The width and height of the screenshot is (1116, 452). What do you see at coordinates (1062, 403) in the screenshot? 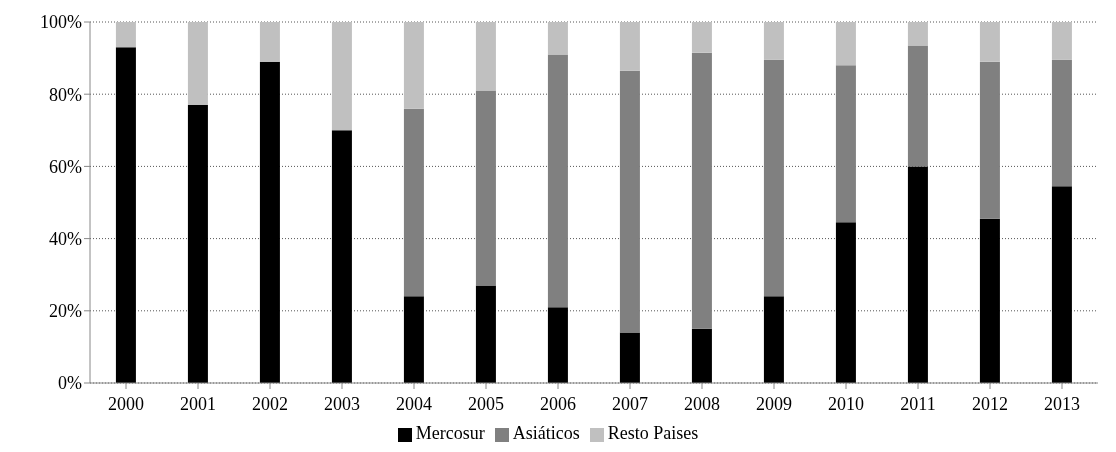
I see `x-tick-label: 2013` at bounding box center [1062, 403].